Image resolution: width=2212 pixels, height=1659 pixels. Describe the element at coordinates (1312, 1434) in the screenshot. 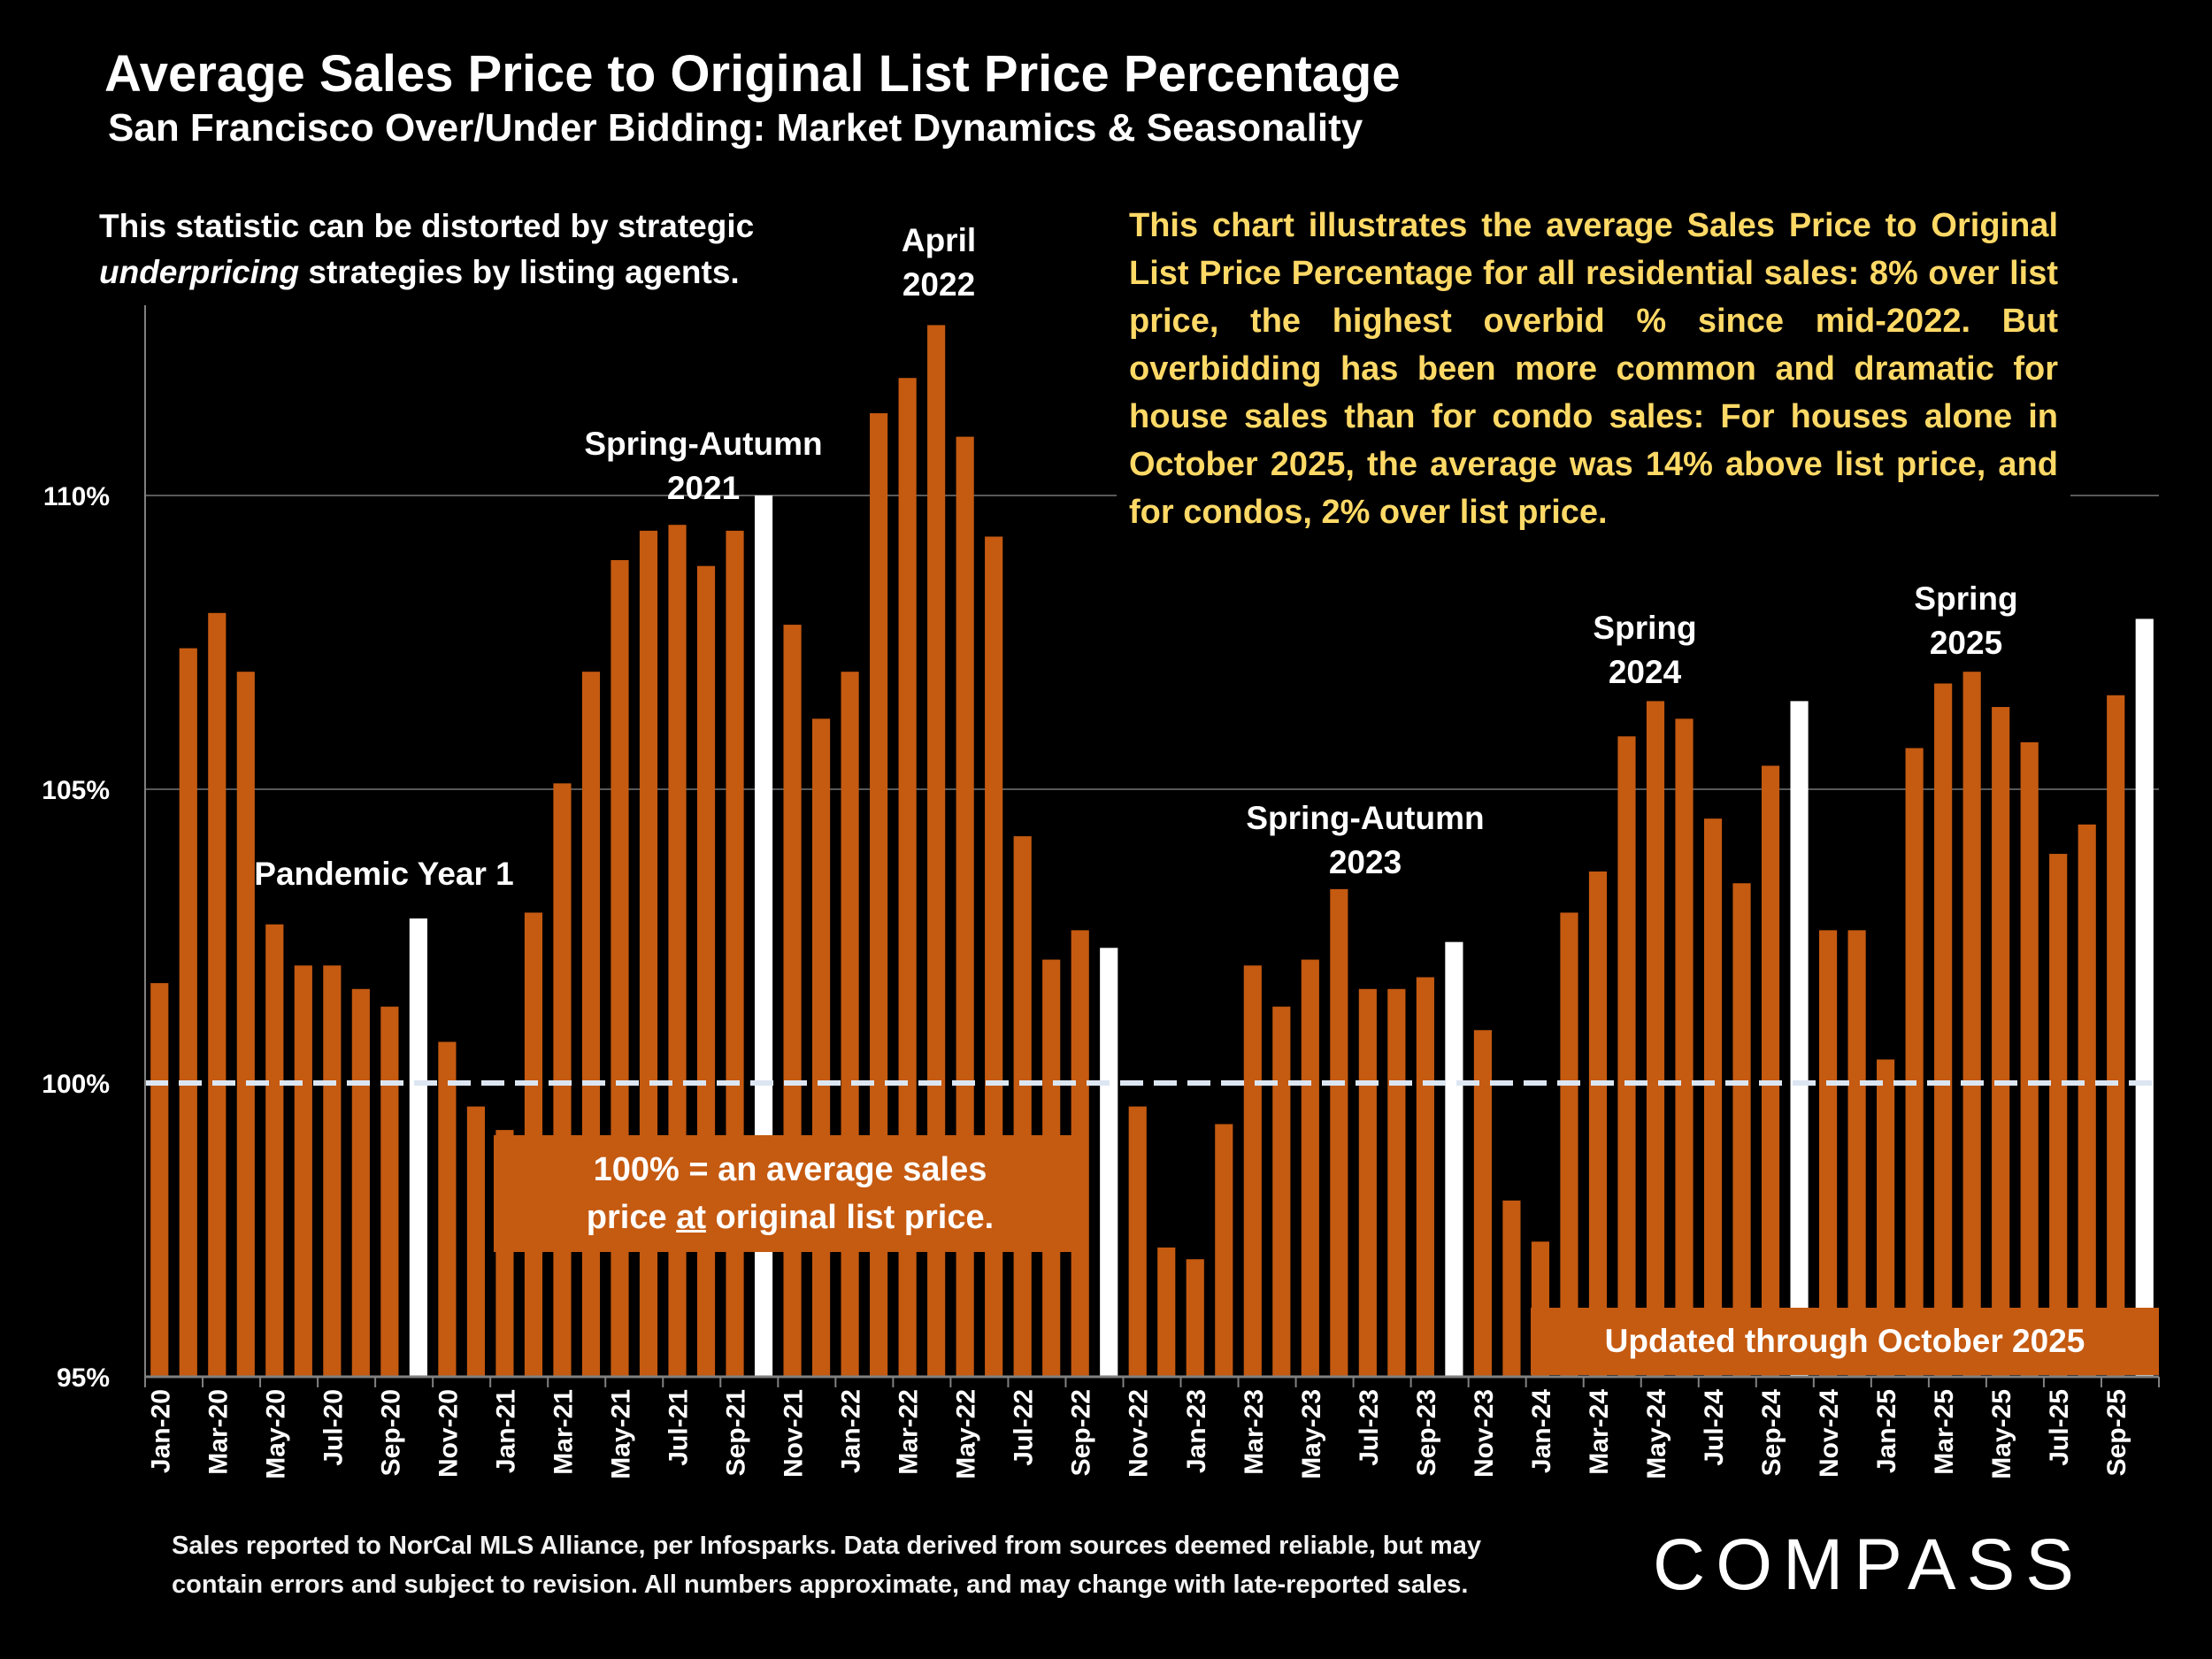

I see `x-tick-label: May-23` at that location.